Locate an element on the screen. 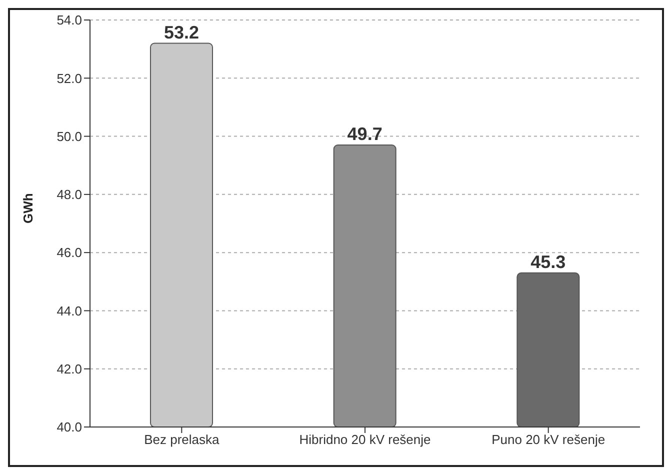 Image resolution: width=668 pixels, height=475 pixels. y-axis-title: GWh is located at coordinates (28, 208).